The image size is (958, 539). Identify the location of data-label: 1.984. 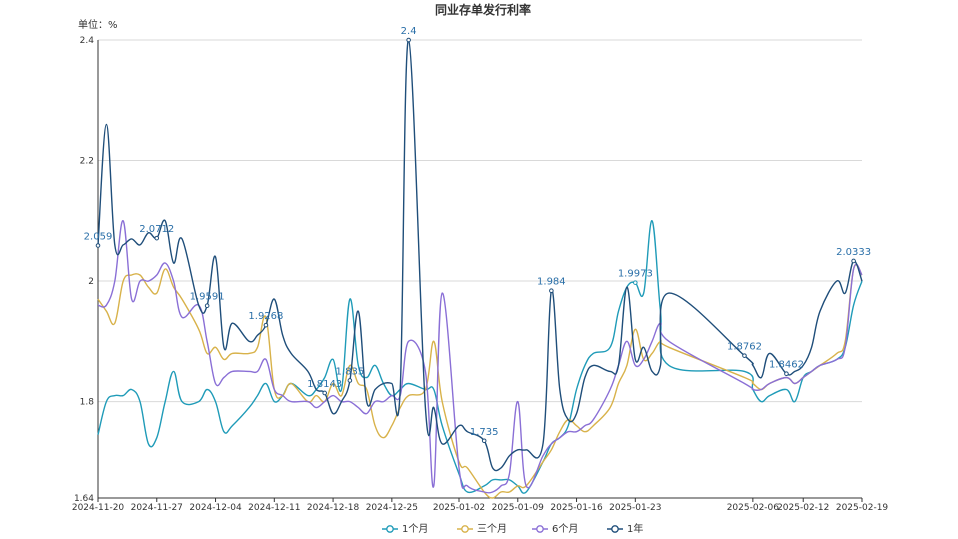
(551, 282).